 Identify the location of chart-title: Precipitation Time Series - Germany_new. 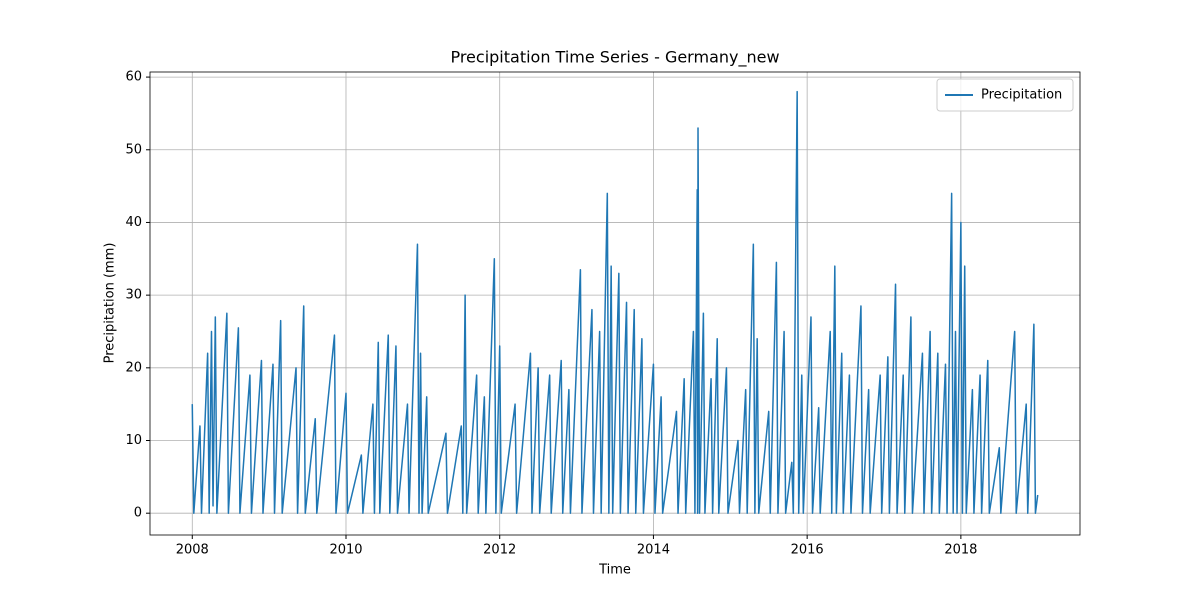
(614, 58).